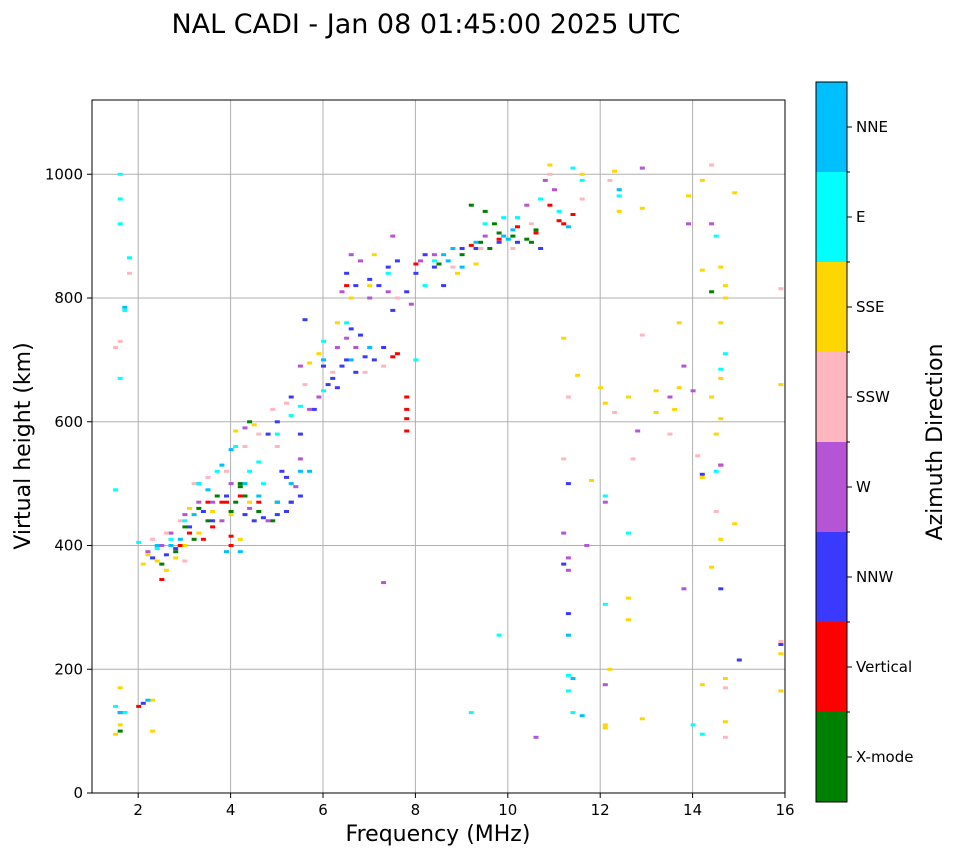 Image resolution: width=958 pixels, height=857 pixels. Describe the element at coordinates (438, 834) in the screenshot. I see `x-axis-label: Frequency (MHz)` at that location.